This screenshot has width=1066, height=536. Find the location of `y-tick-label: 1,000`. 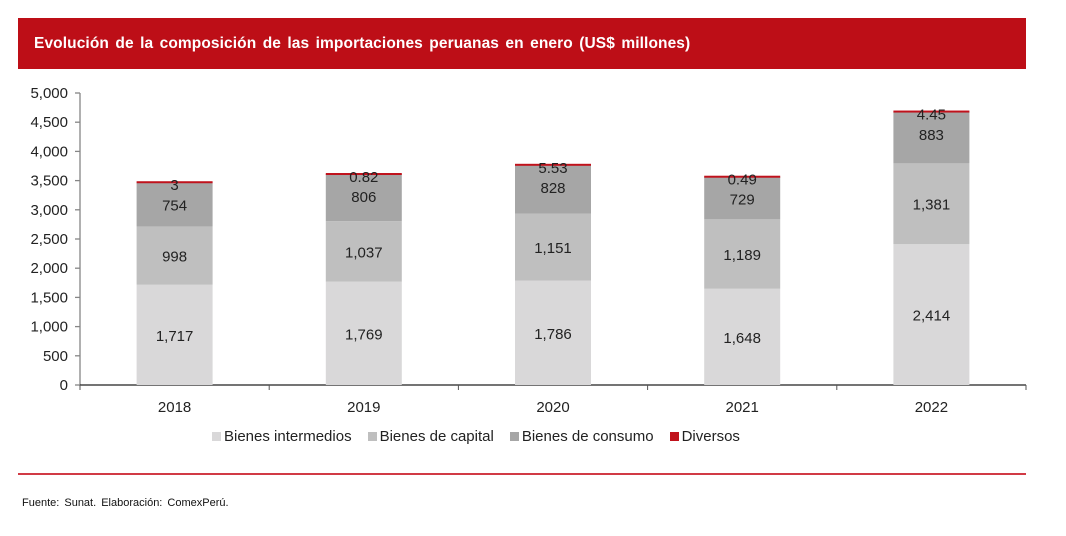

y-tick-label: 1,000 is located at coordinates (49, 327).